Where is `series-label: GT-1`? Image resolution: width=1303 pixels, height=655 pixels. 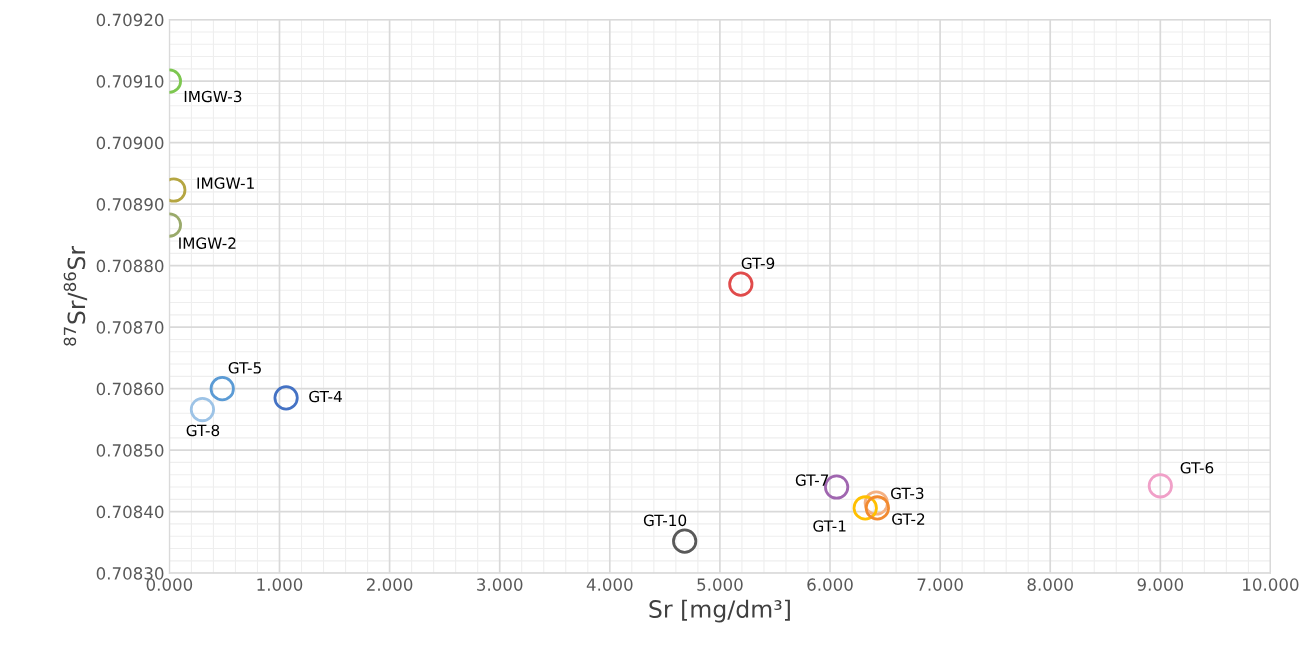
series-label: GT-1 is located at coordinates (829, 526).